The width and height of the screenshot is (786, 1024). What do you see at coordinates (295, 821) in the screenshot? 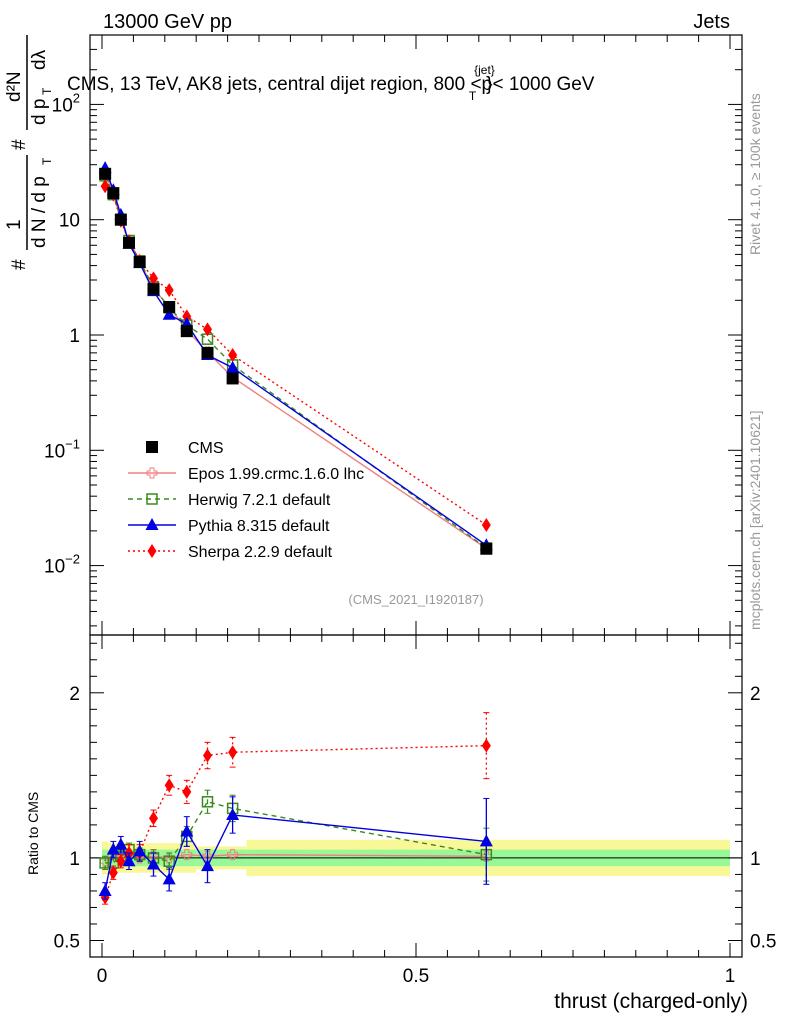
I see `sherpa-ratio-line` at bounding box center [295, 821].